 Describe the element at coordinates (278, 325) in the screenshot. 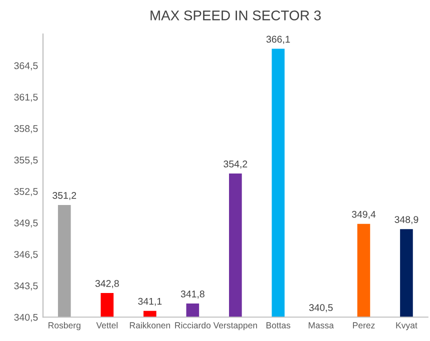

I see `x-tick-label: Bottas` at that location.